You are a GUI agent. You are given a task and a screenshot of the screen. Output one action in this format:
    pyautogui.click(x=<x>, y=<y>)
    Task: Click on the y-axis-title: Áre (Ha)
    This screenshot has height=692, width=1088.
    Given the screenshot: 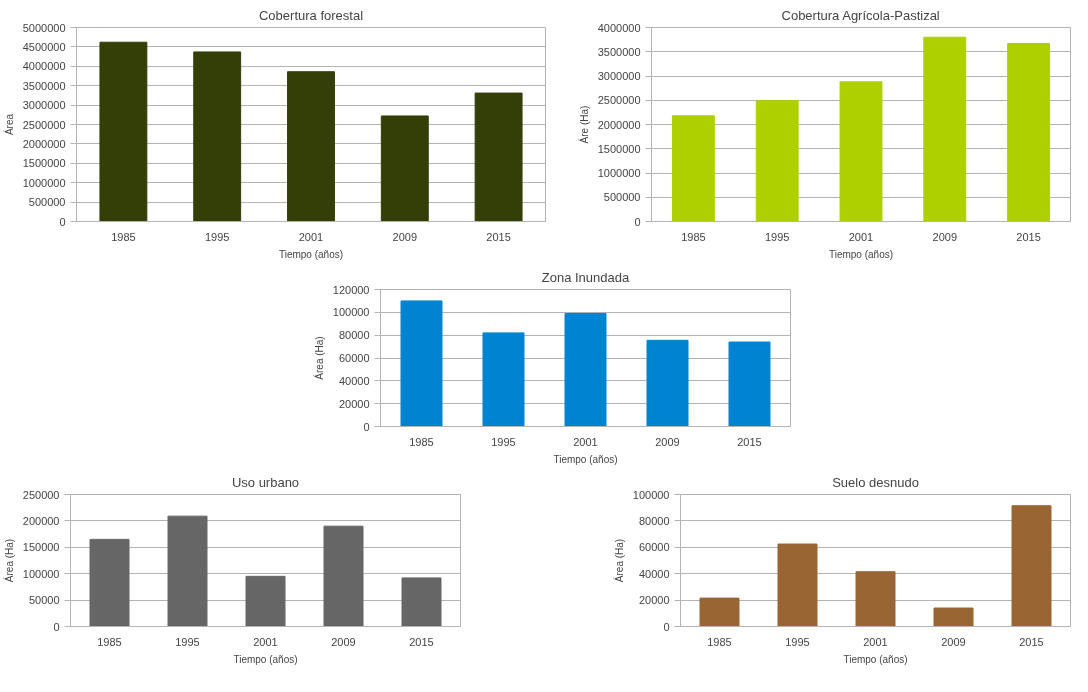 What is the action you would take?
    pyautogui.click(x=583, y=124)
    